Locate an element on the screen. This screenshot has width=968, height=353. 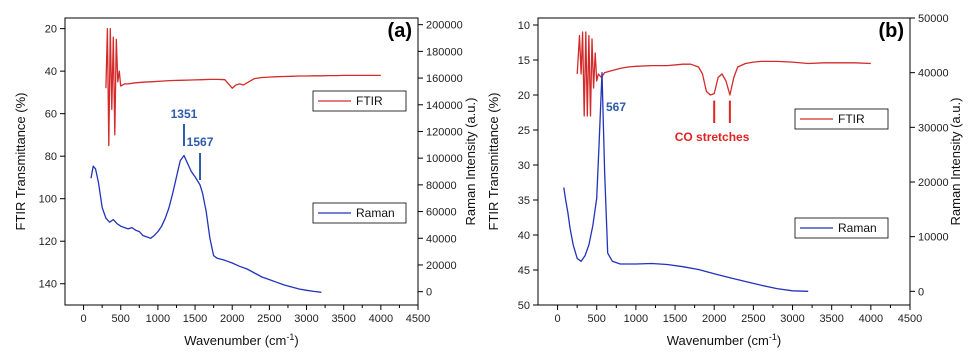
y-right-tick-label: 200000 is located at coordinates (444, 26).